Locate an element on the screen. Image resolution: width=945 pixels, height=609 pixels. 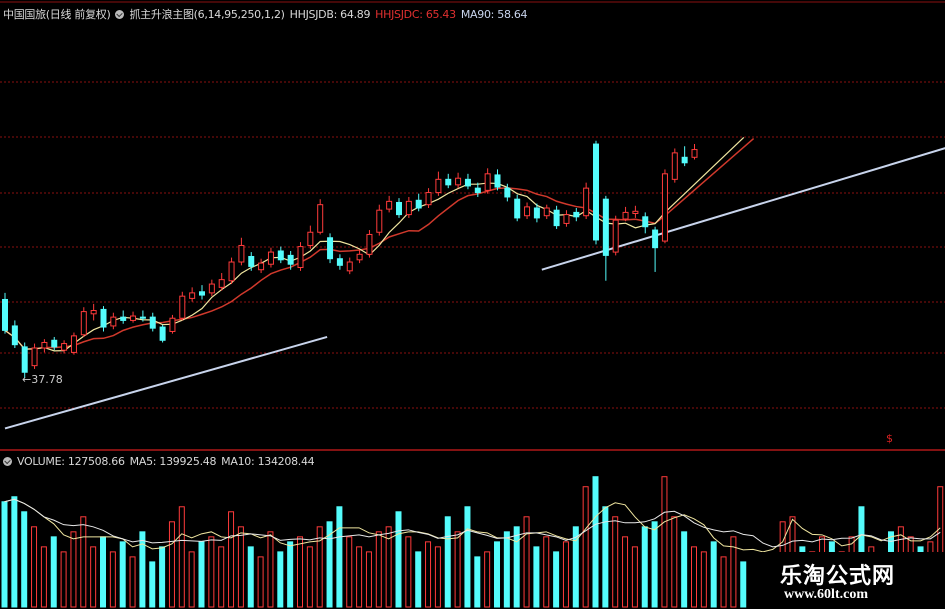
ma90-line is located at coordinates (743, 209).